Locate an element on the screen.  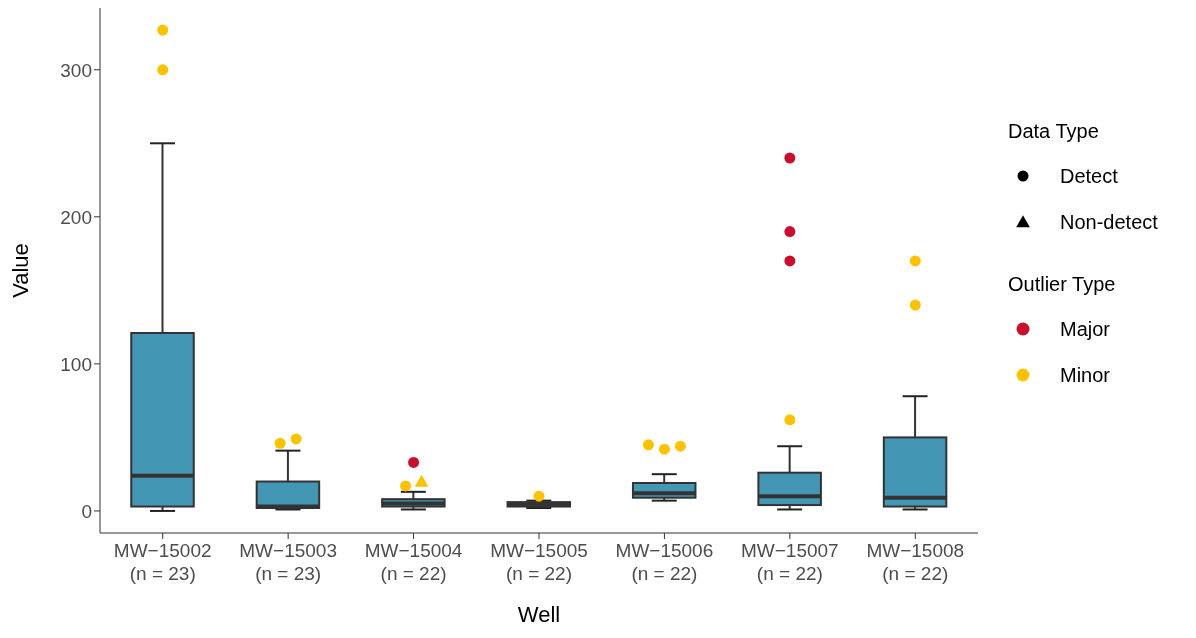
x-tick-label: MW−15003 (n = 23) is located at coordinates (288, 562).